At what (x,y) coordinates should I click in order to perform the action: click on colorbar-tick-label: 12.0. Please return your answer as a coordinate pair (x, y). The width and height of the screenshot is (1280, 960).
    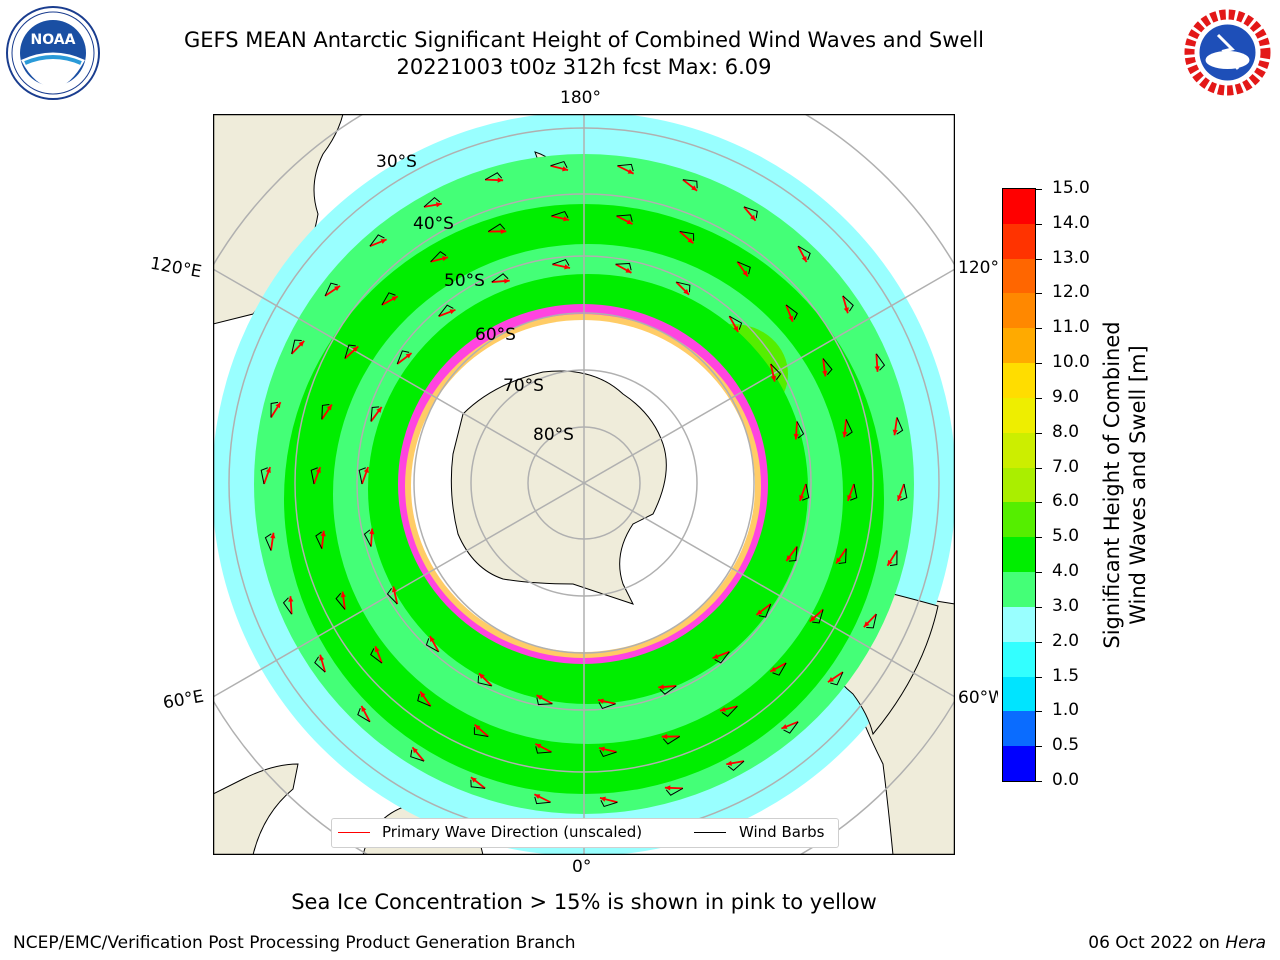
    Looking at the image, I should click on (1071, 292).